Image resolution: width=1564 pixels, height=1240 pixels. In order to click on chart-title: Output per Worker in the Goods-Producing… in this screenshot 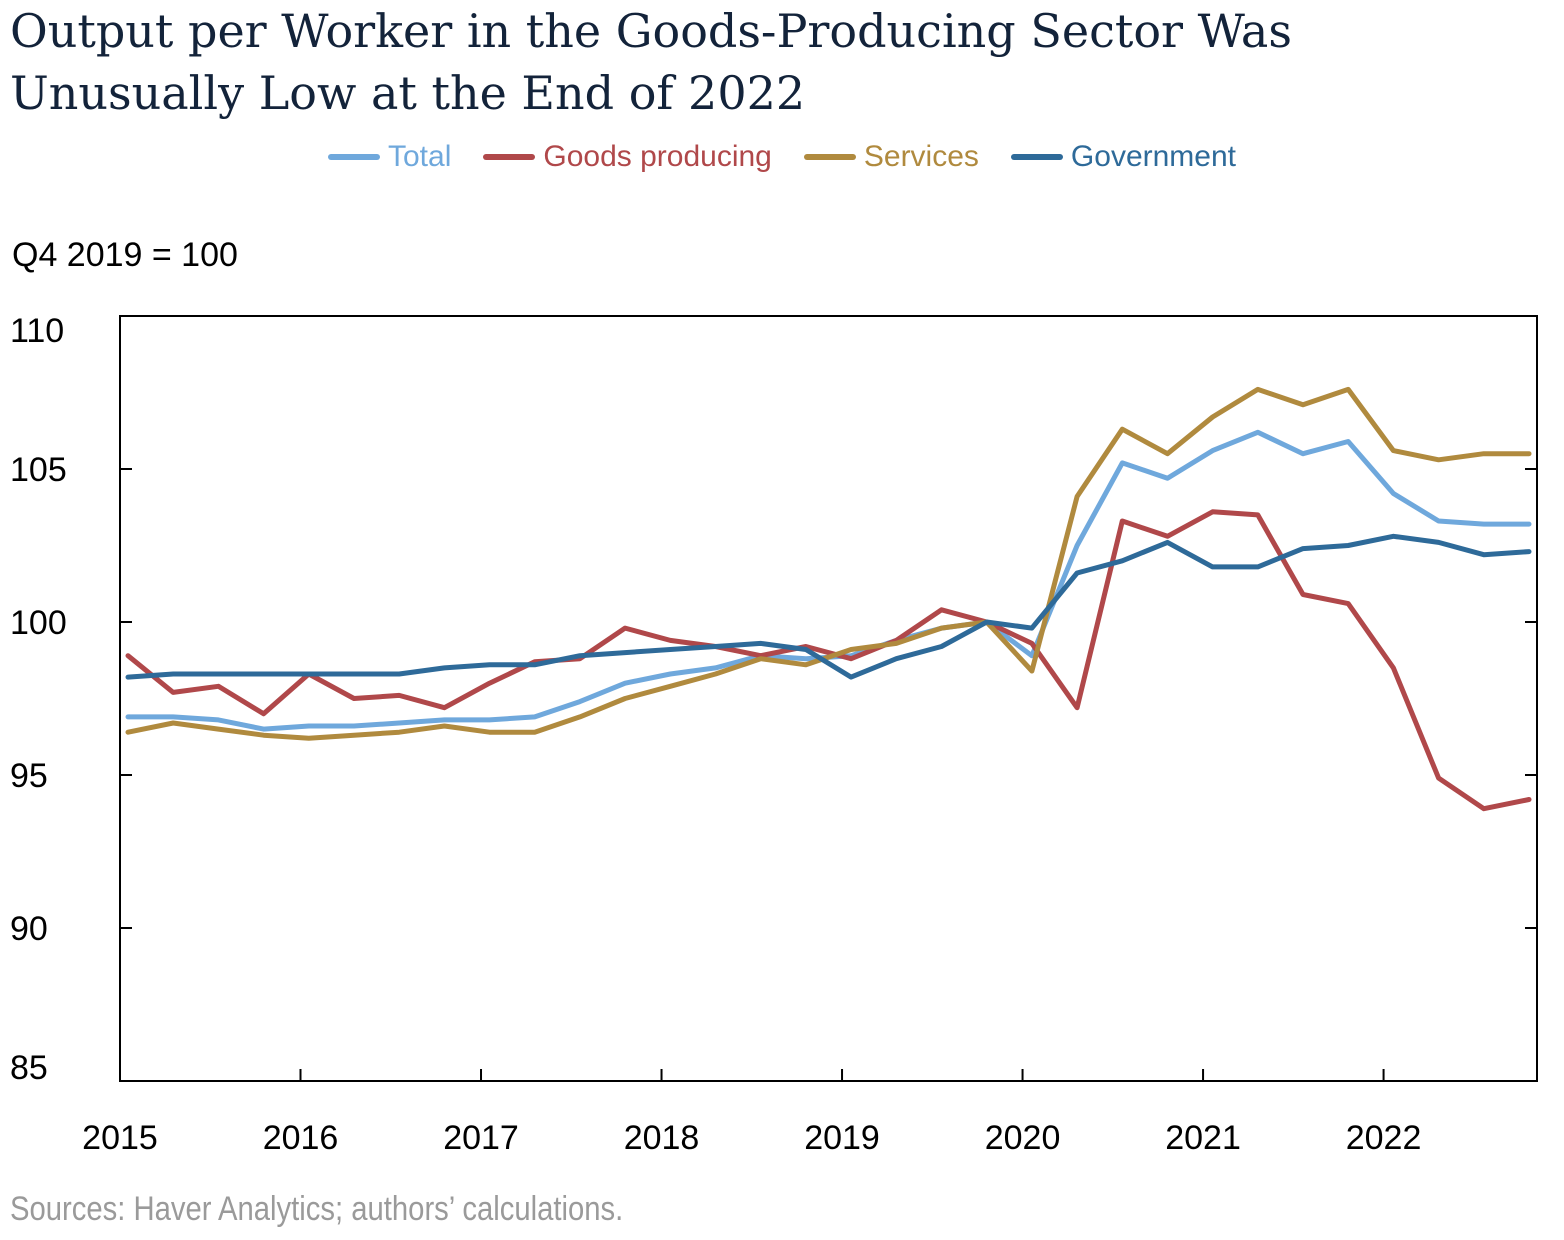, I will do `click(780, 62)`.